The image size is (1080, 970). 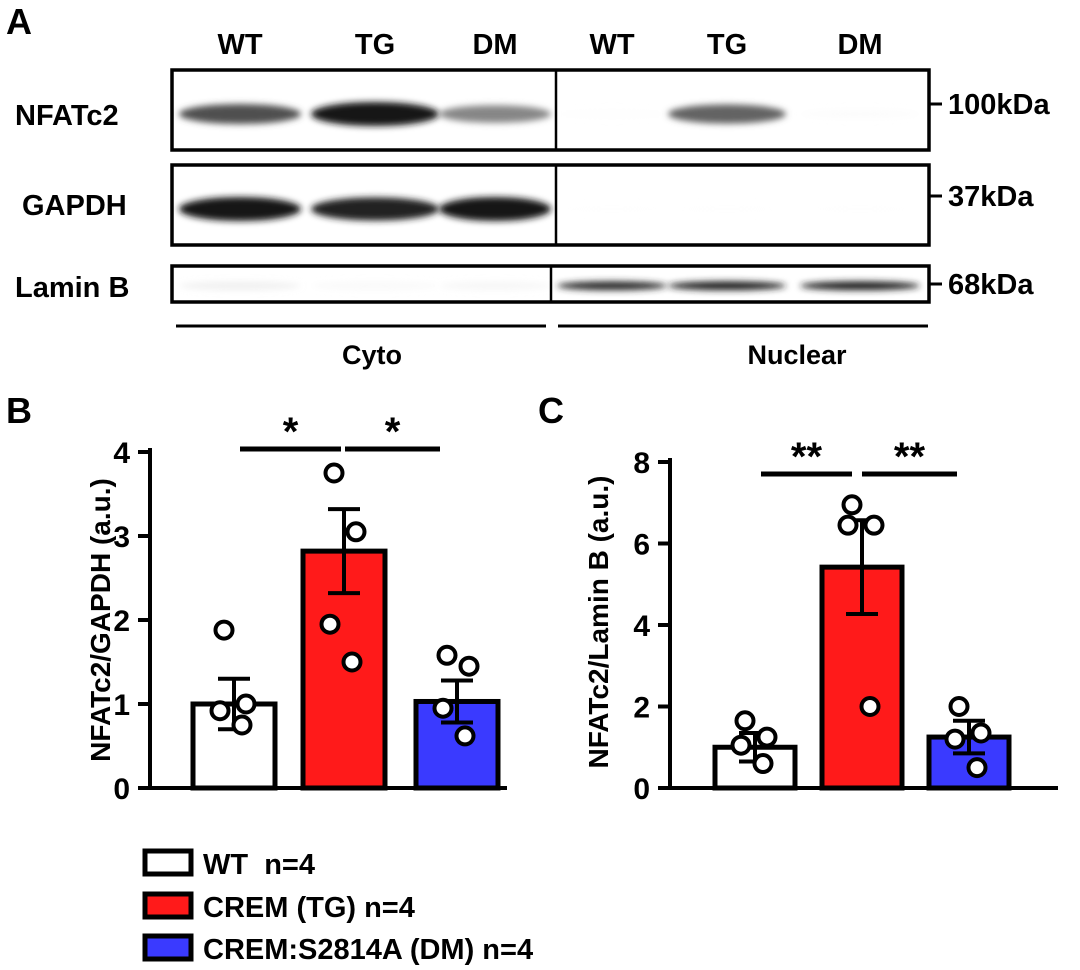 I want to click on panel-b-label: B, so click(x=19, y=410).